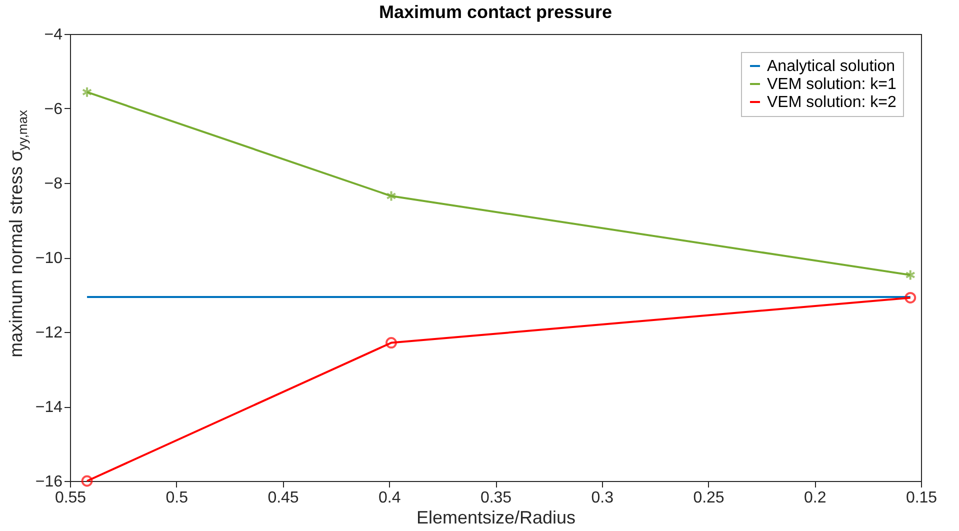  Describe the element at coordinates (53, 109) in the screenshot. I see `y-tick-label: −6` at that location.